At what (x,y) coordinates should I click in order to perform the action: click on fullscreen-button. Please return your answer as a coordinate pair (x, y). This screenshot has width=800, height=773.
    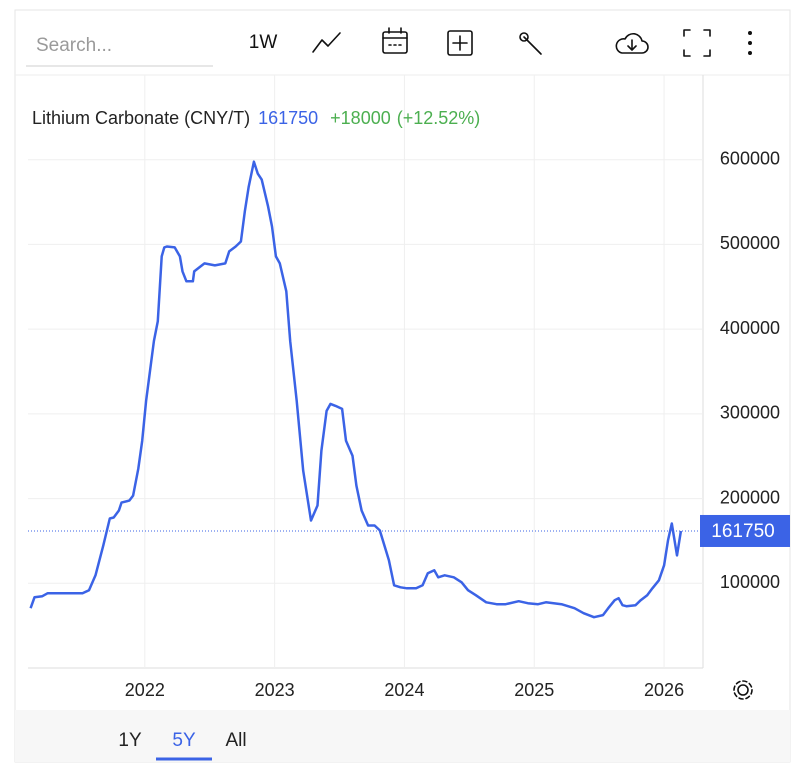
    Looking at the image, I should click on (697, 43).